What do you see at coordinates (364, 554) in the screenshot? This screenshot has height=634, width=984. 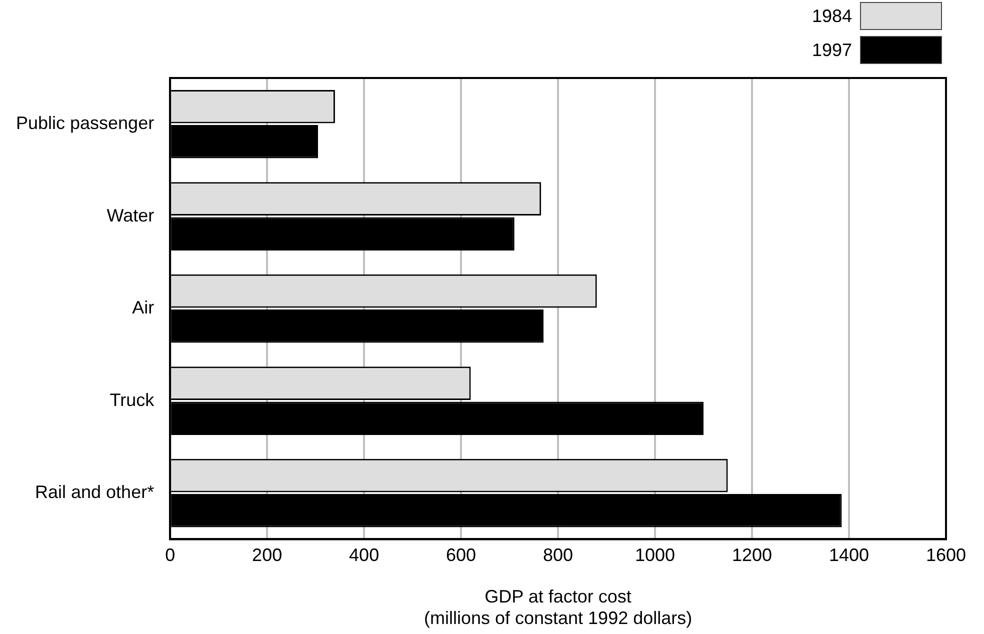 I see `x-tick-label: 400` at bounding box center [364, 554].